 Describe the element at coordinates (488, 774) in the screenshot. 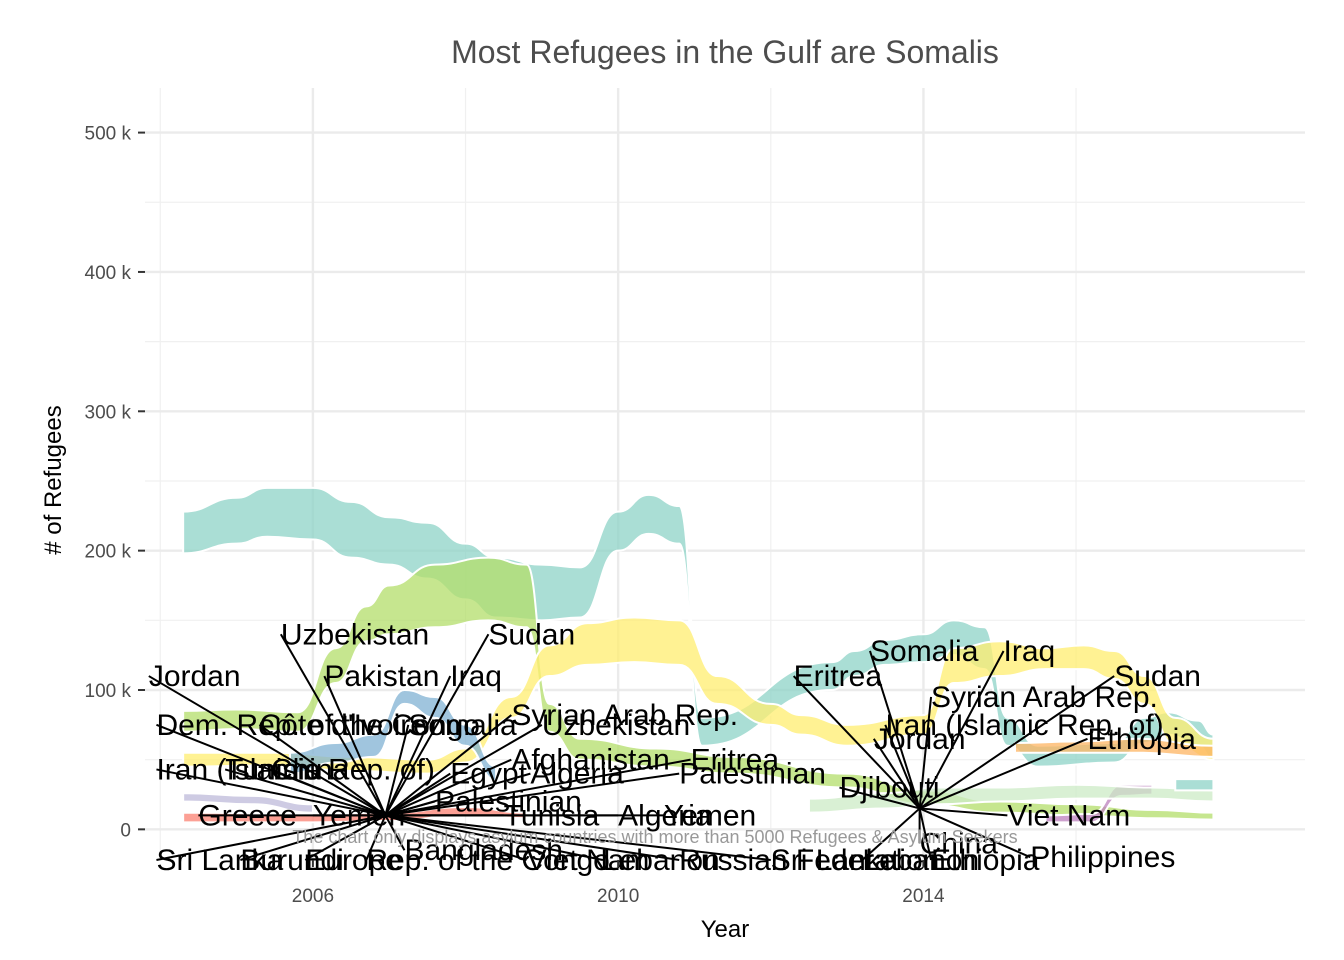

I see `country-label: Egypt` at that location.